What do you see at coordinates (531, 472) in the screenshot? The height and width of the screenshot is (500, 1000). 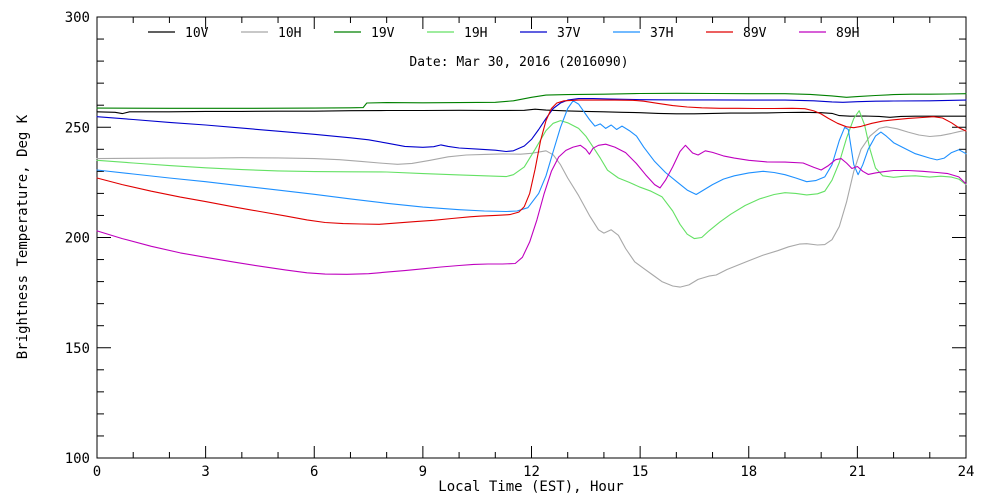 I see `x-tick-label: 12` at bounding box center [531, 472].